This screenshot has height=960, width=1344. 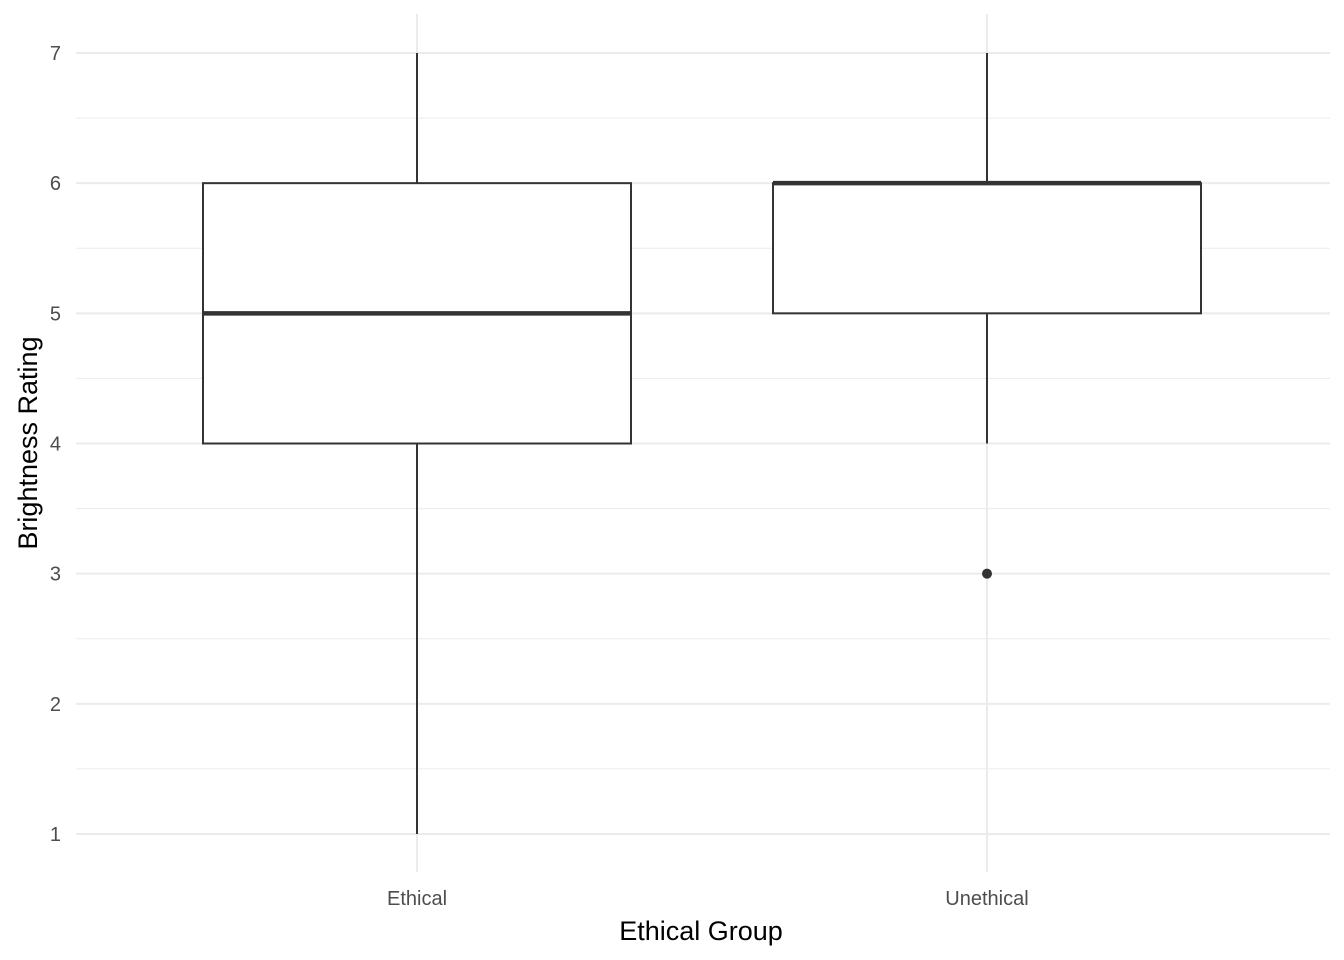 I want to click on x-tick-label: Ethical, so click(x=417, y=899).